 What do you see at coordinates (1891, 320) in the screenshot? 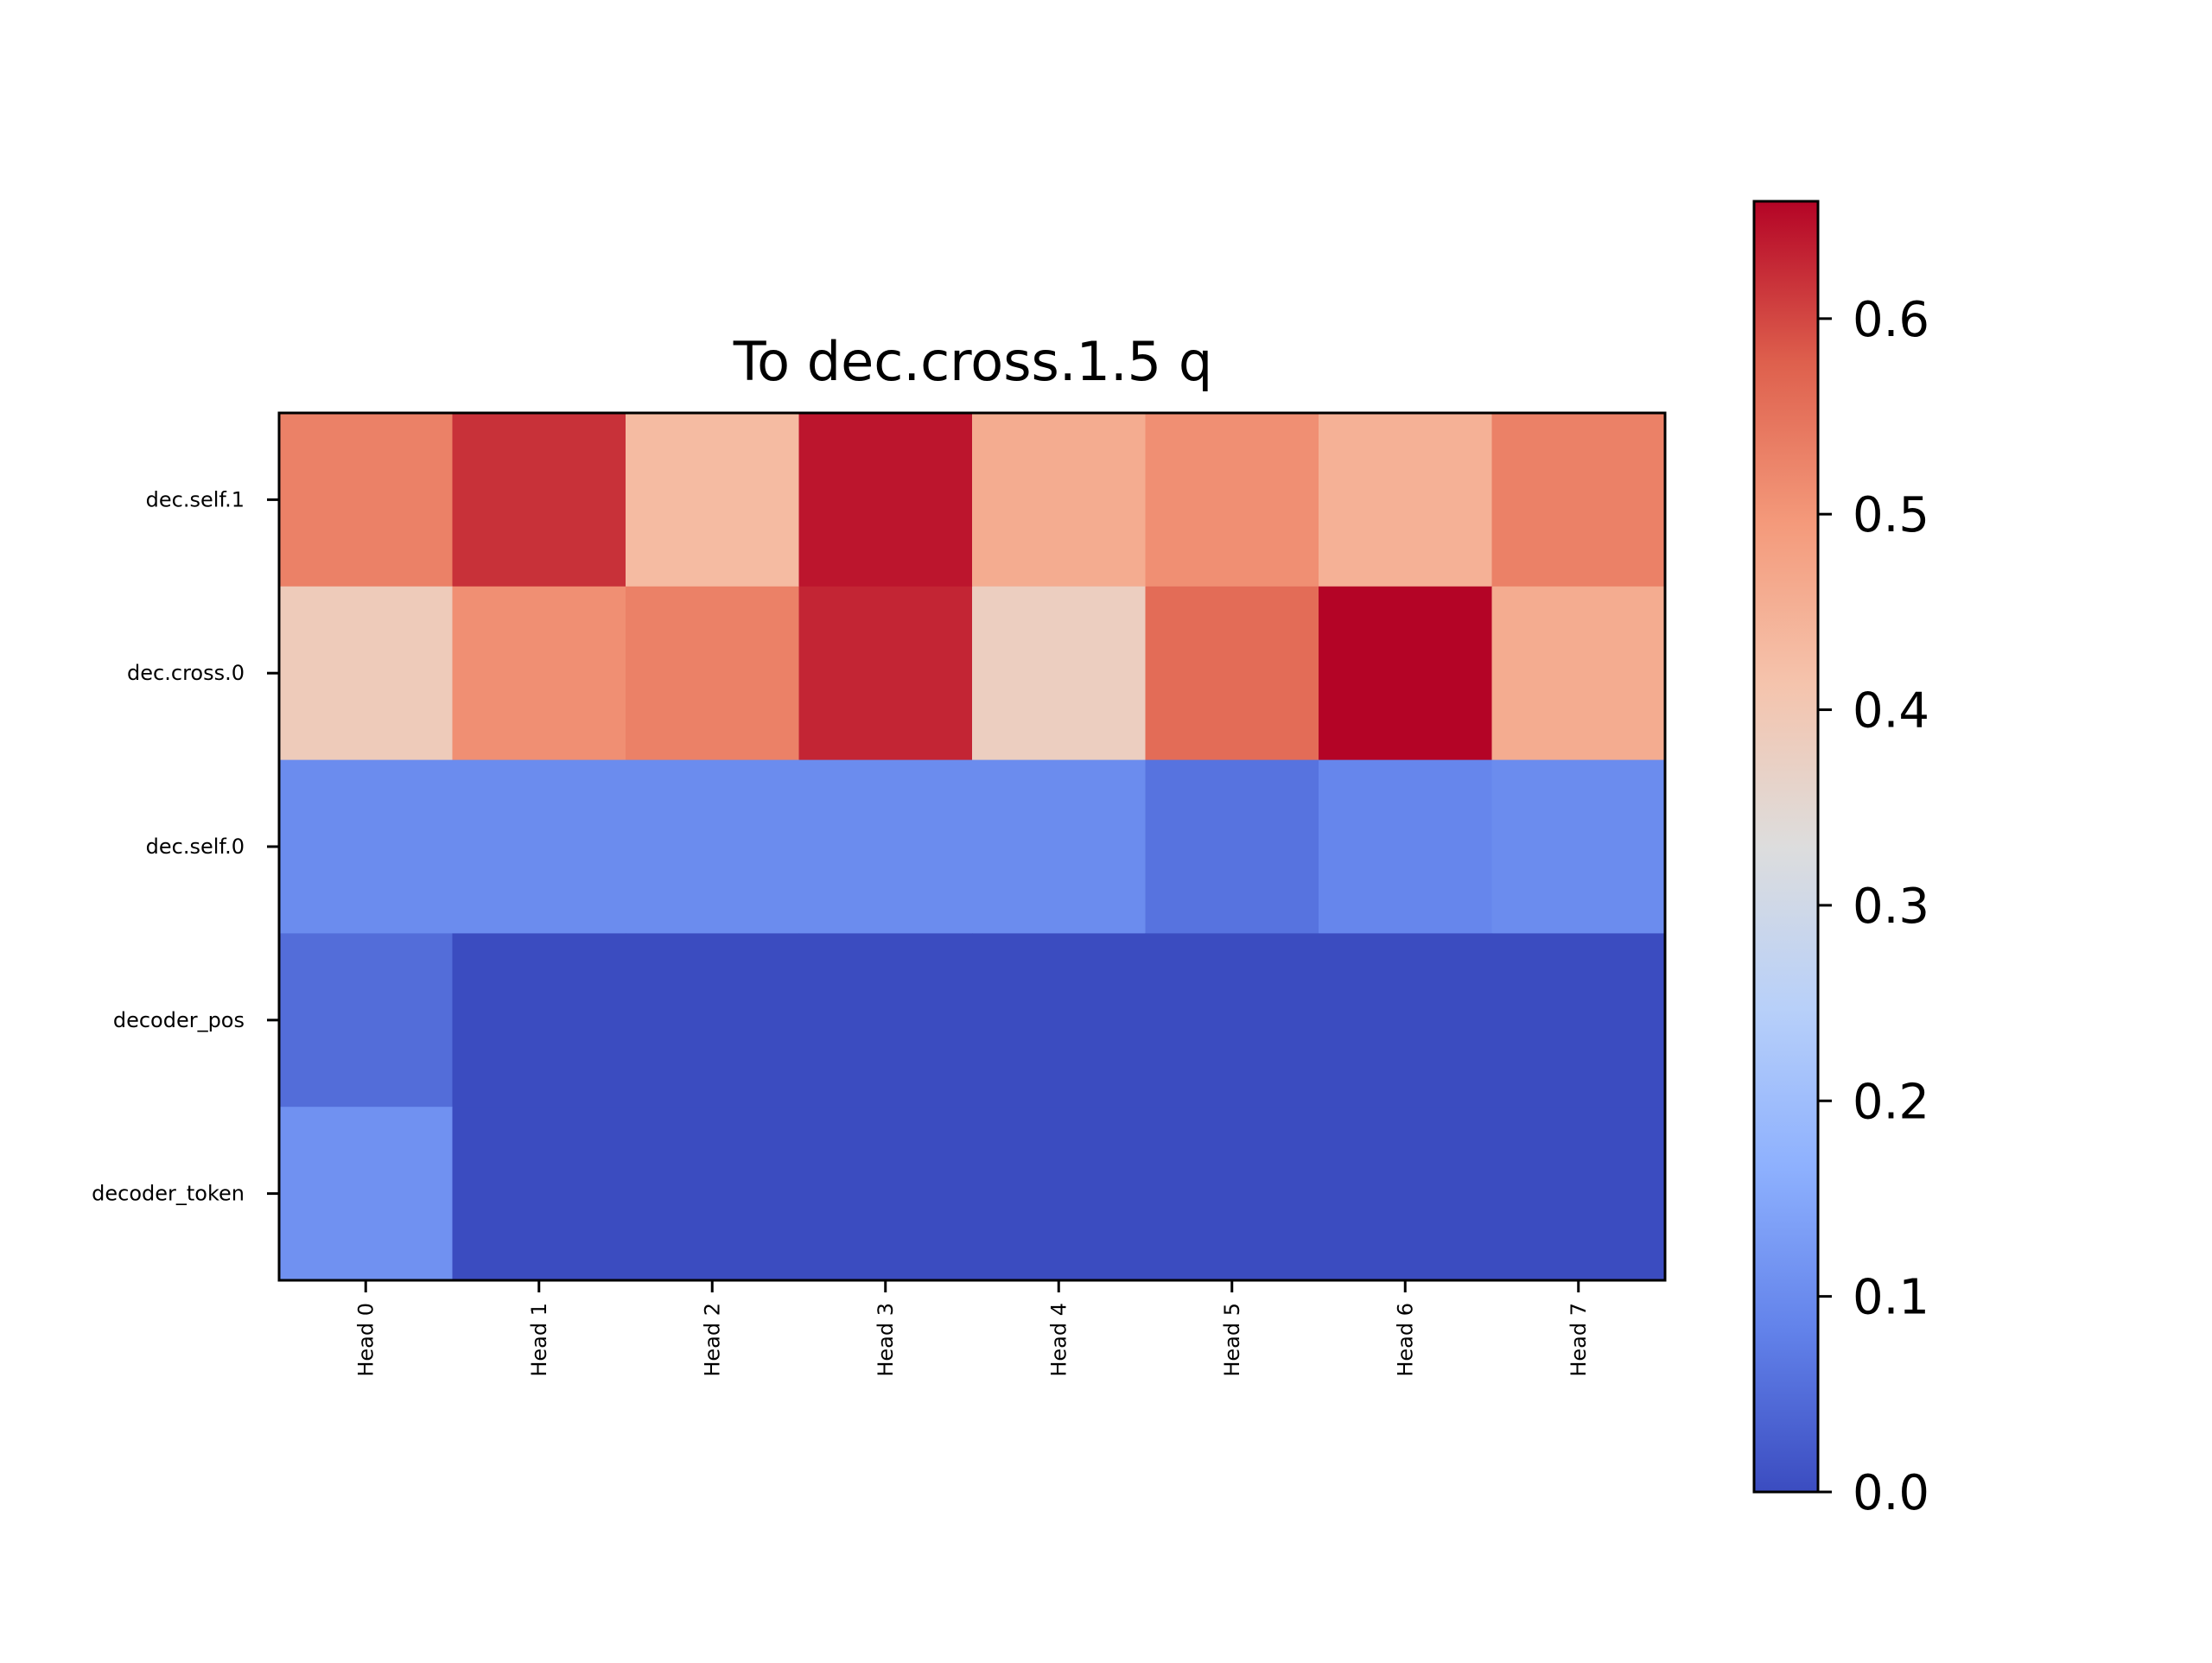
I see `colorbar-tick-label: 0.6` at bounding box center [1891, 320].